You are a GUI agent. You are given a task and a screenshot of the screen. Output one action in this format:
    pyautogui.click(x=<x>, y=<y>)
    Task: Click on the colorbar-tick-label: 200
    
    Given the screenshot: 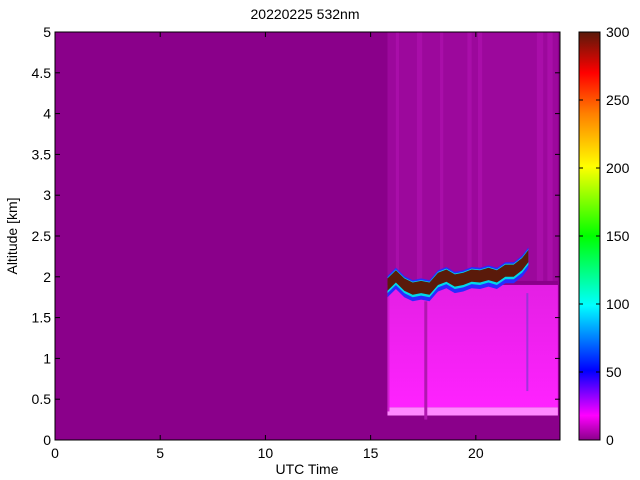 What is the action you would take?
    pyautogui.click(x=618, y=168)
    